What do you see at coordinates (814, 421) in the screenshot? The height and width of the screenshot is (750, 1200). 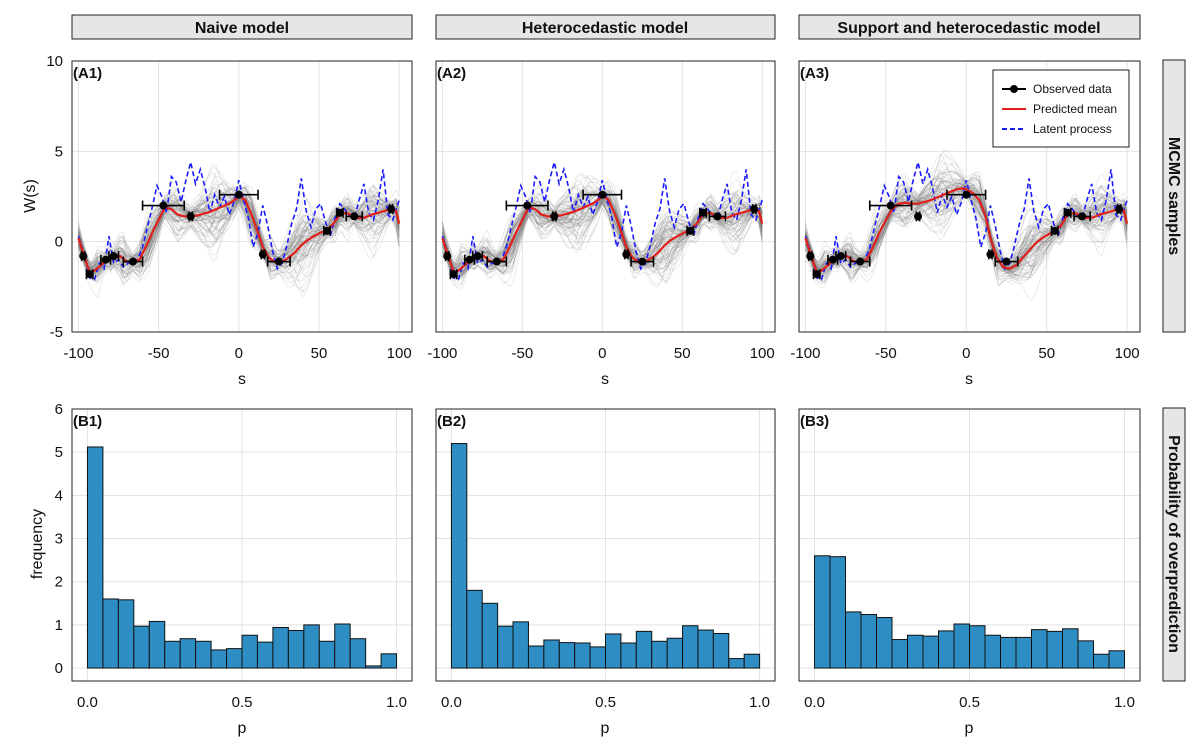 I see `panel-label: (B3)` at bounding box center [814, 421].